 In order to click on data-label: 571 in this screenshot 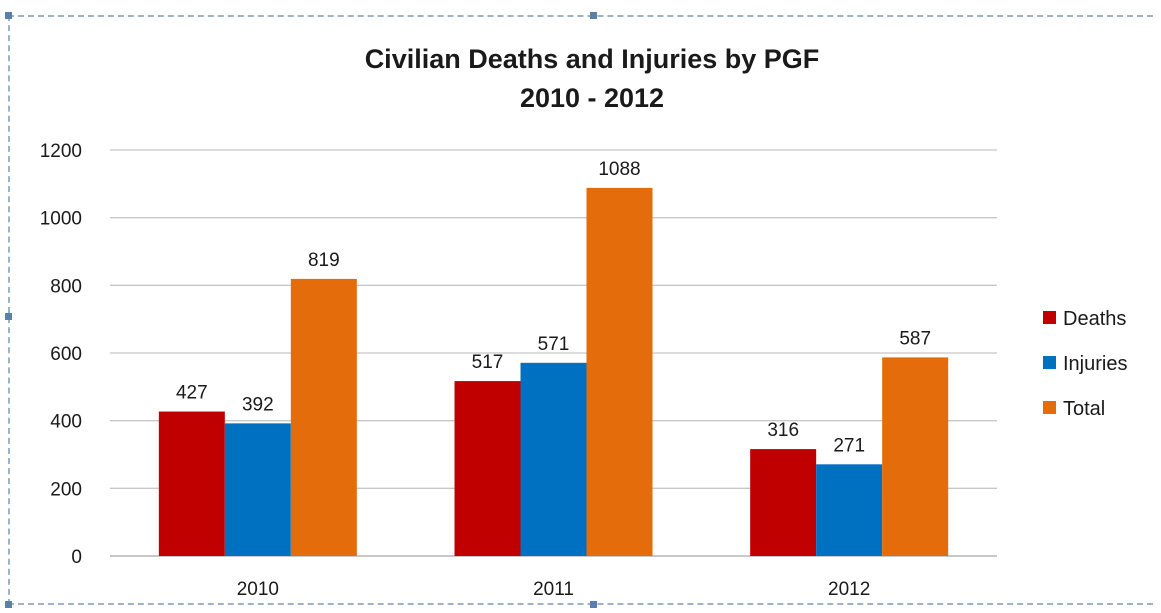, I will do `click(554, 344)`.